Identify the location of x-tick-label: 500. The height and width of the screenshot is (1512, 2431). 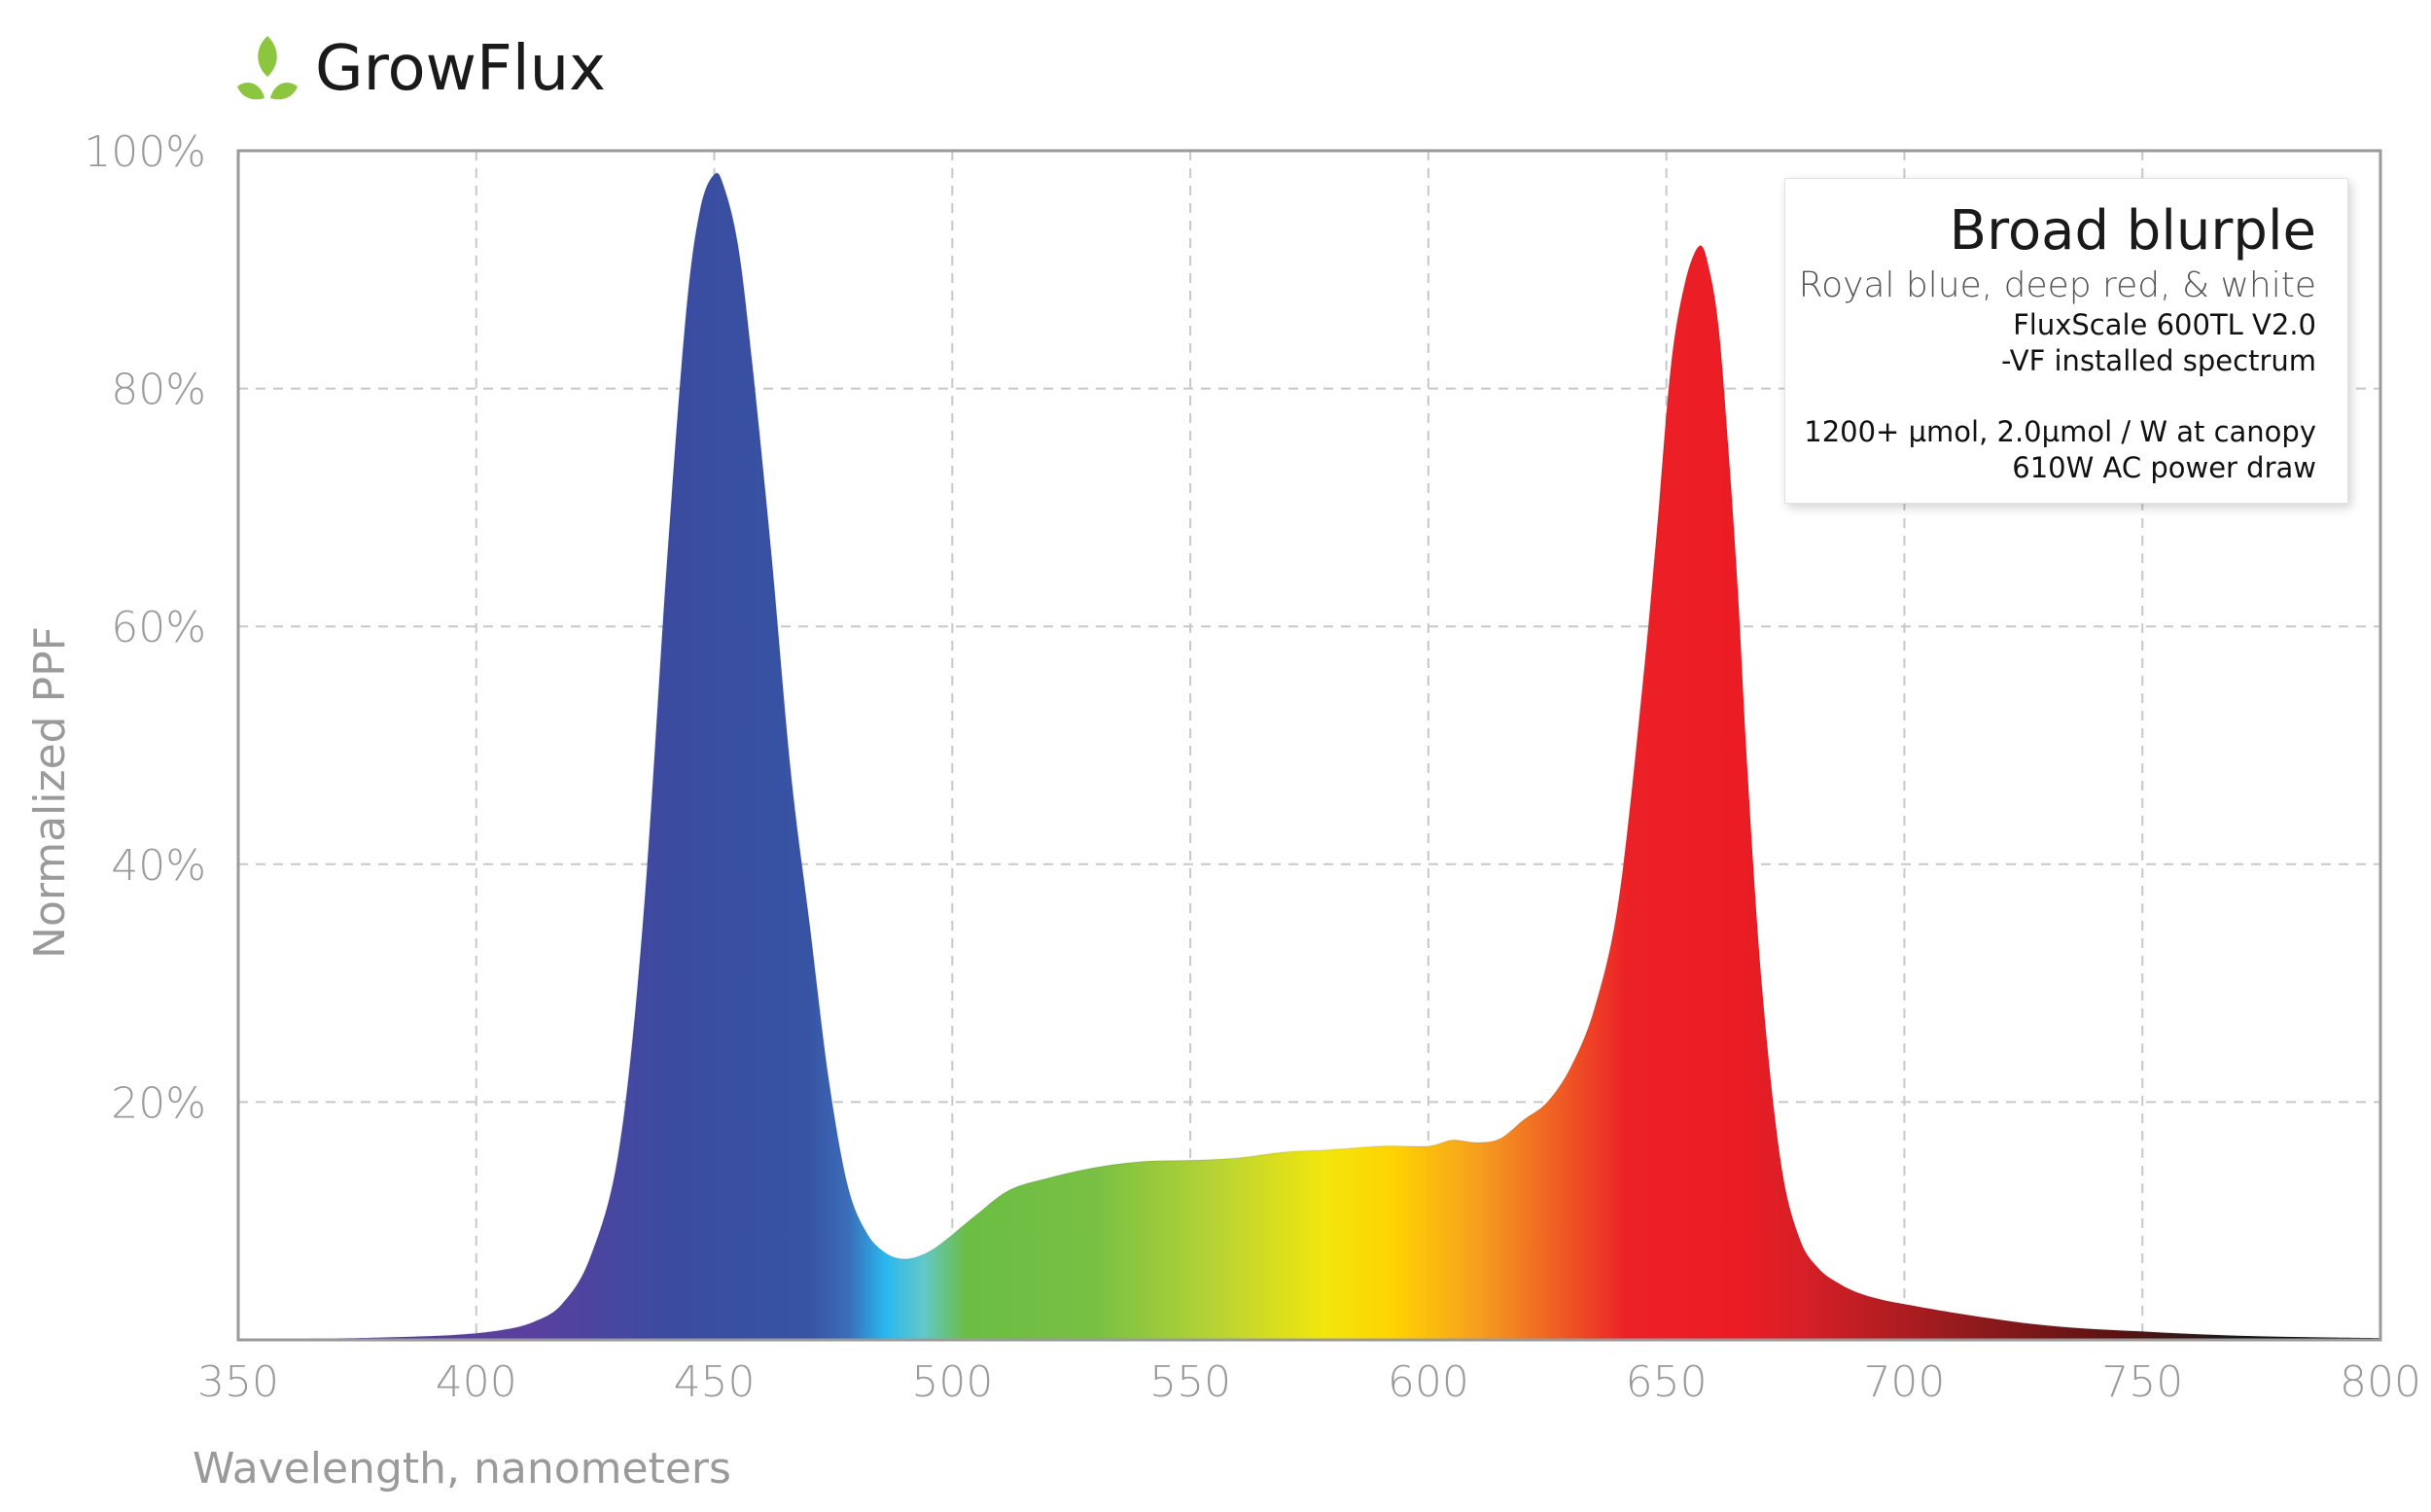
(952, 1382).